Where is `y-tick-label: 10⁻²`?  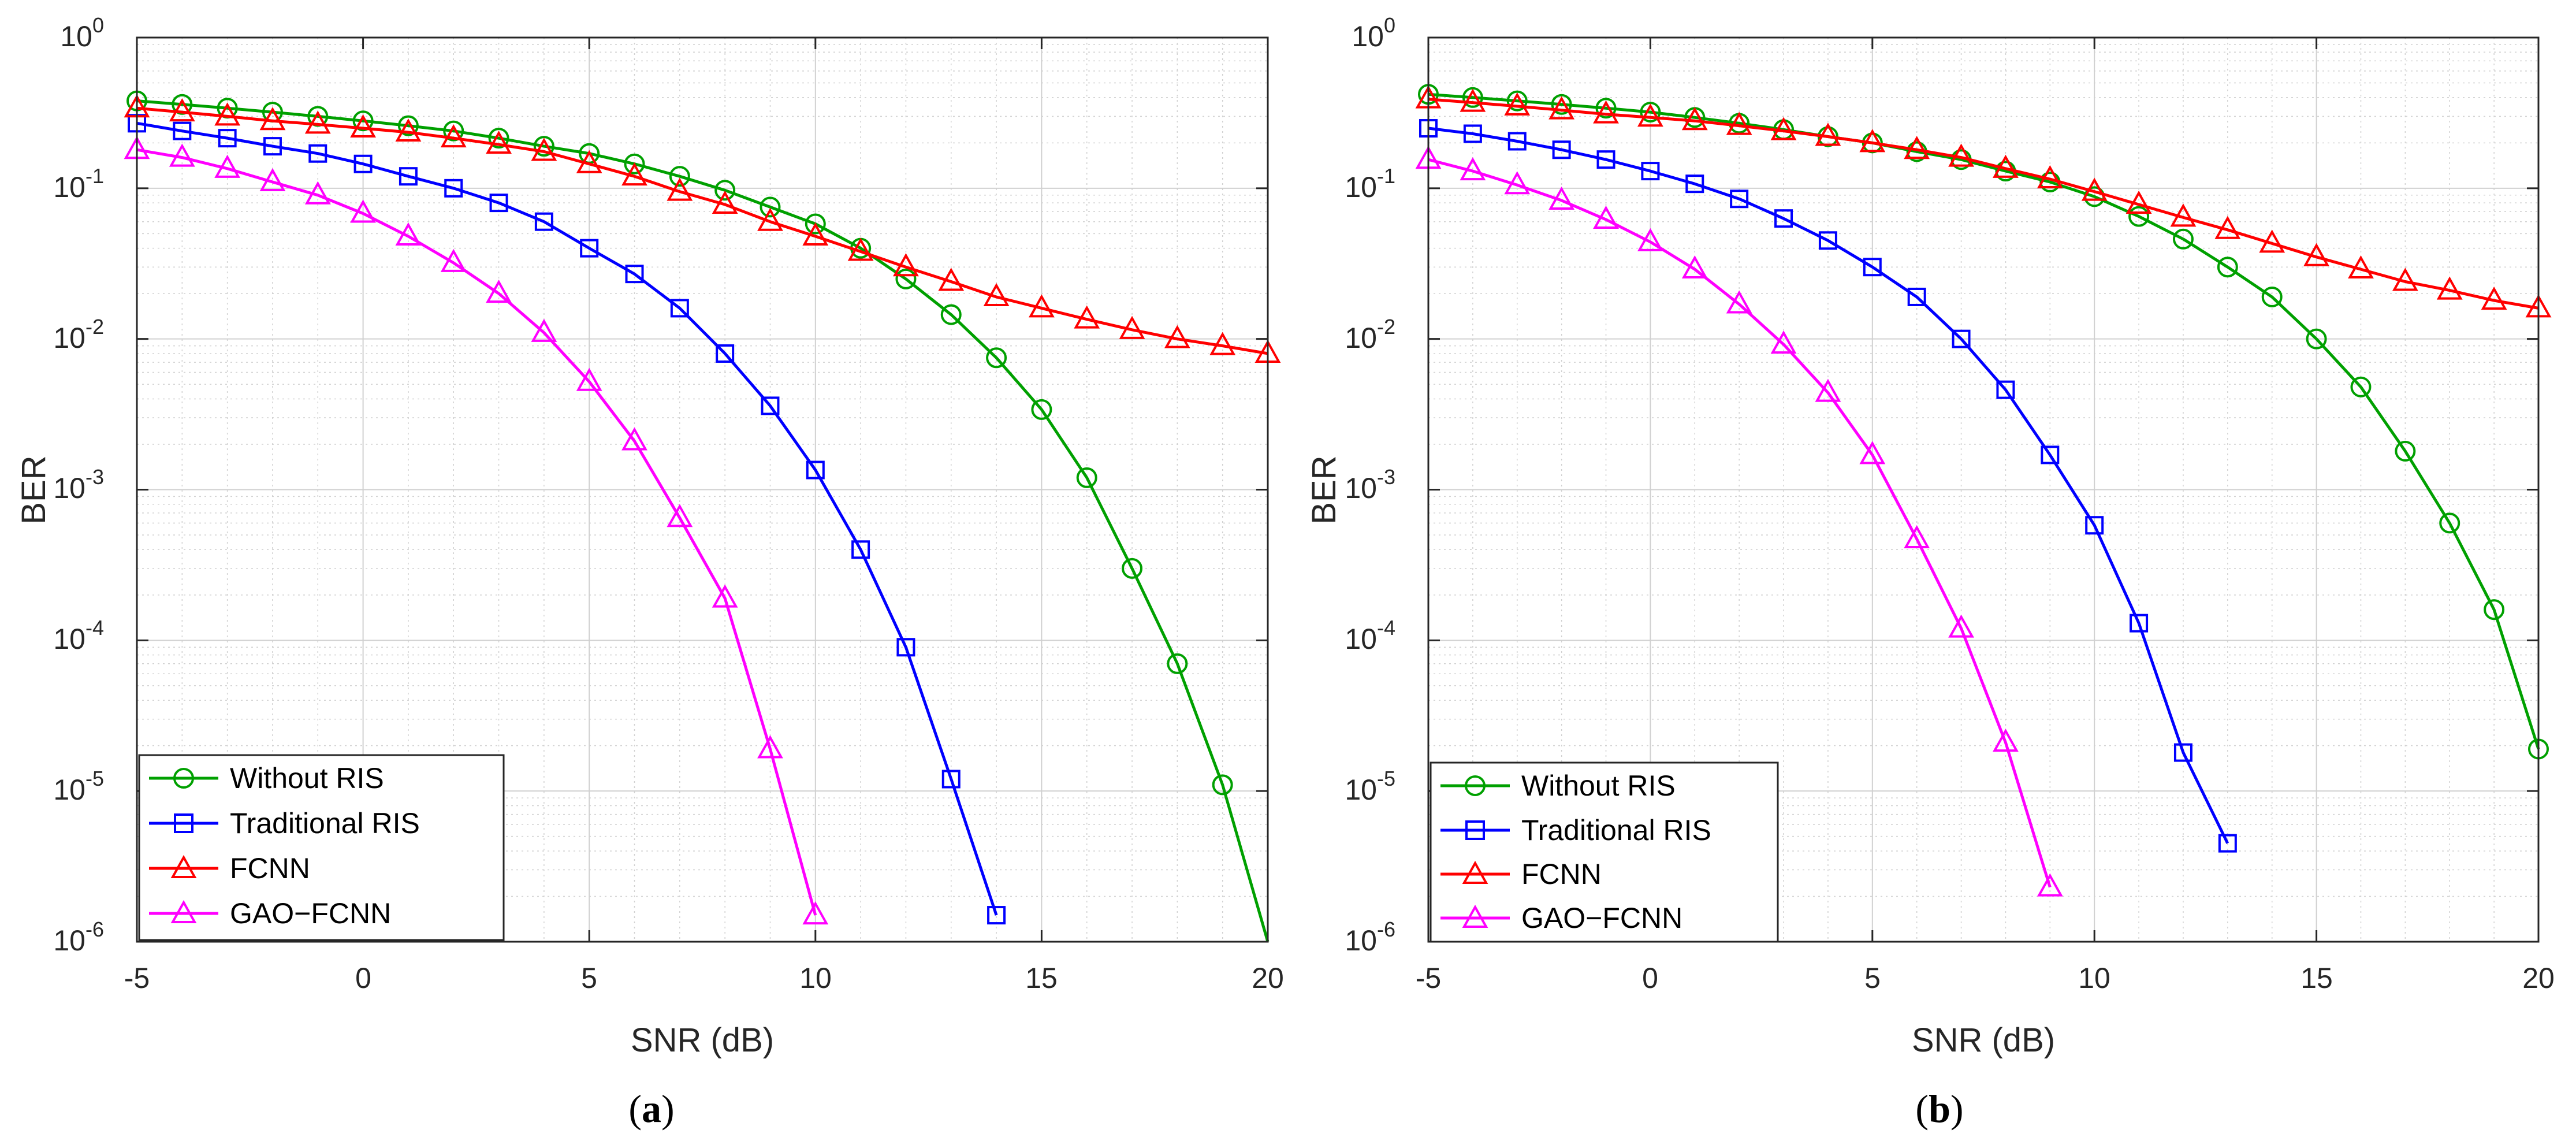
y-tick-label: 10⁻² is located at coordinates (1370, 334).